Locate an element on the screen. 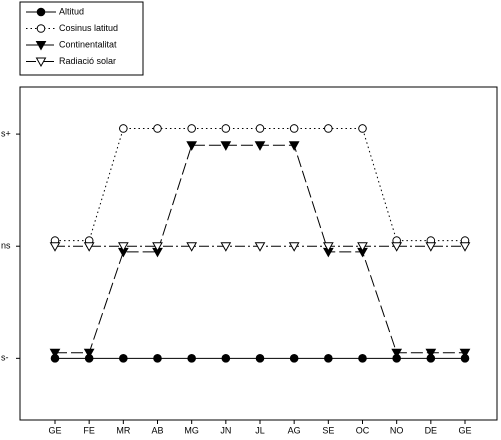 This screenshot has height=440, width=501. x-tick-label: MG is located at coordinates (191, 430).